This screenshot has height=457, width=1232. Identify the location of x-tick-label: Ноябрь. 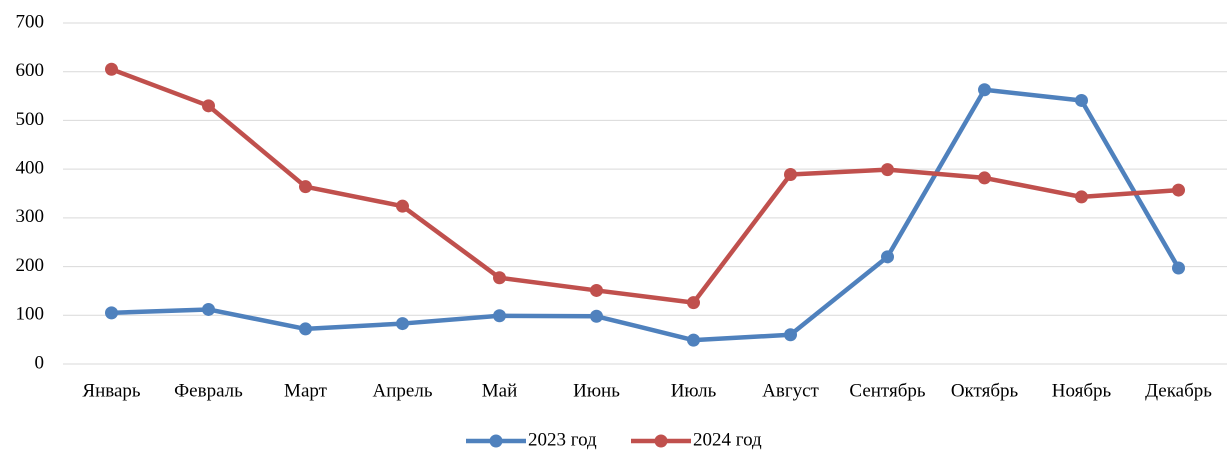
(1082, 390).